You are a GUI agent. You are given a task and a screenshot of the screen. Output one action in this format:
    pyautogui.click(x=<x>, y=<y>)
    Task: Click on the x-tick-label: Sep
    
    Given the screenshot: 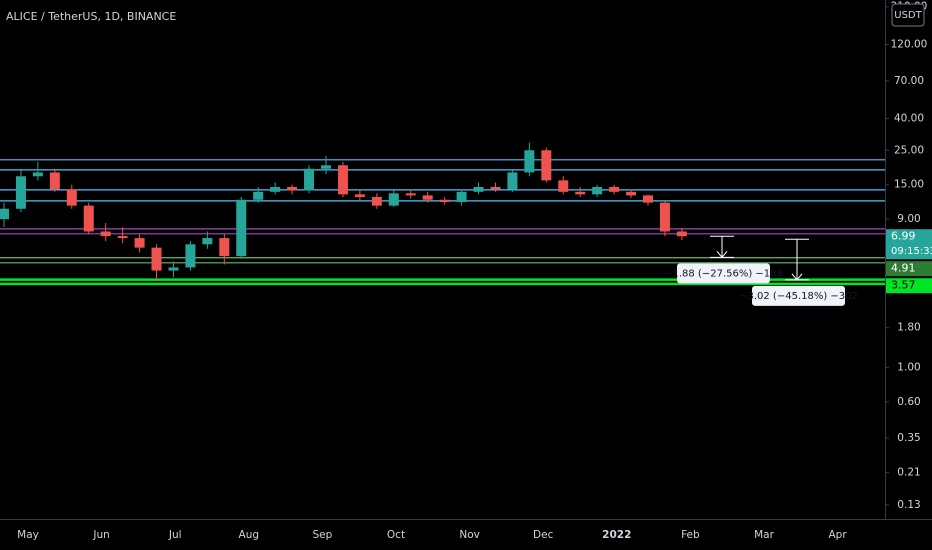 What is the action you would take?
    pyautogui.click(x=323, y=535)
    